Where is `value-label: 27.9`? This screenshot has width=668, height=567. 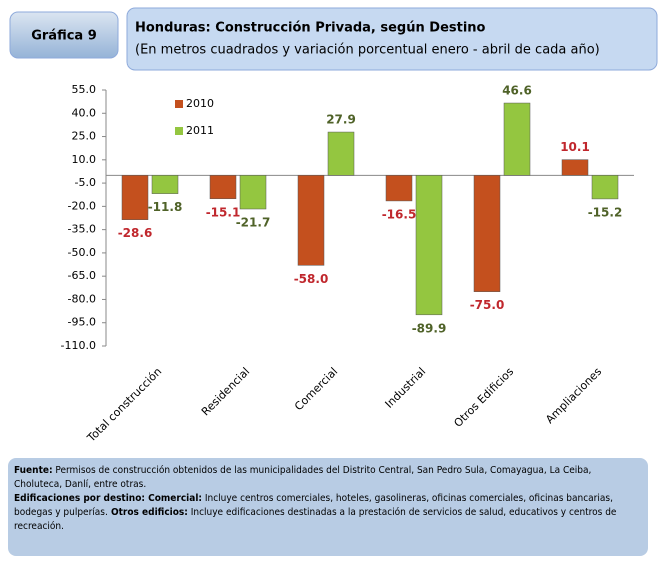
value-label: 27.9 is located at coordinates (341, 120).